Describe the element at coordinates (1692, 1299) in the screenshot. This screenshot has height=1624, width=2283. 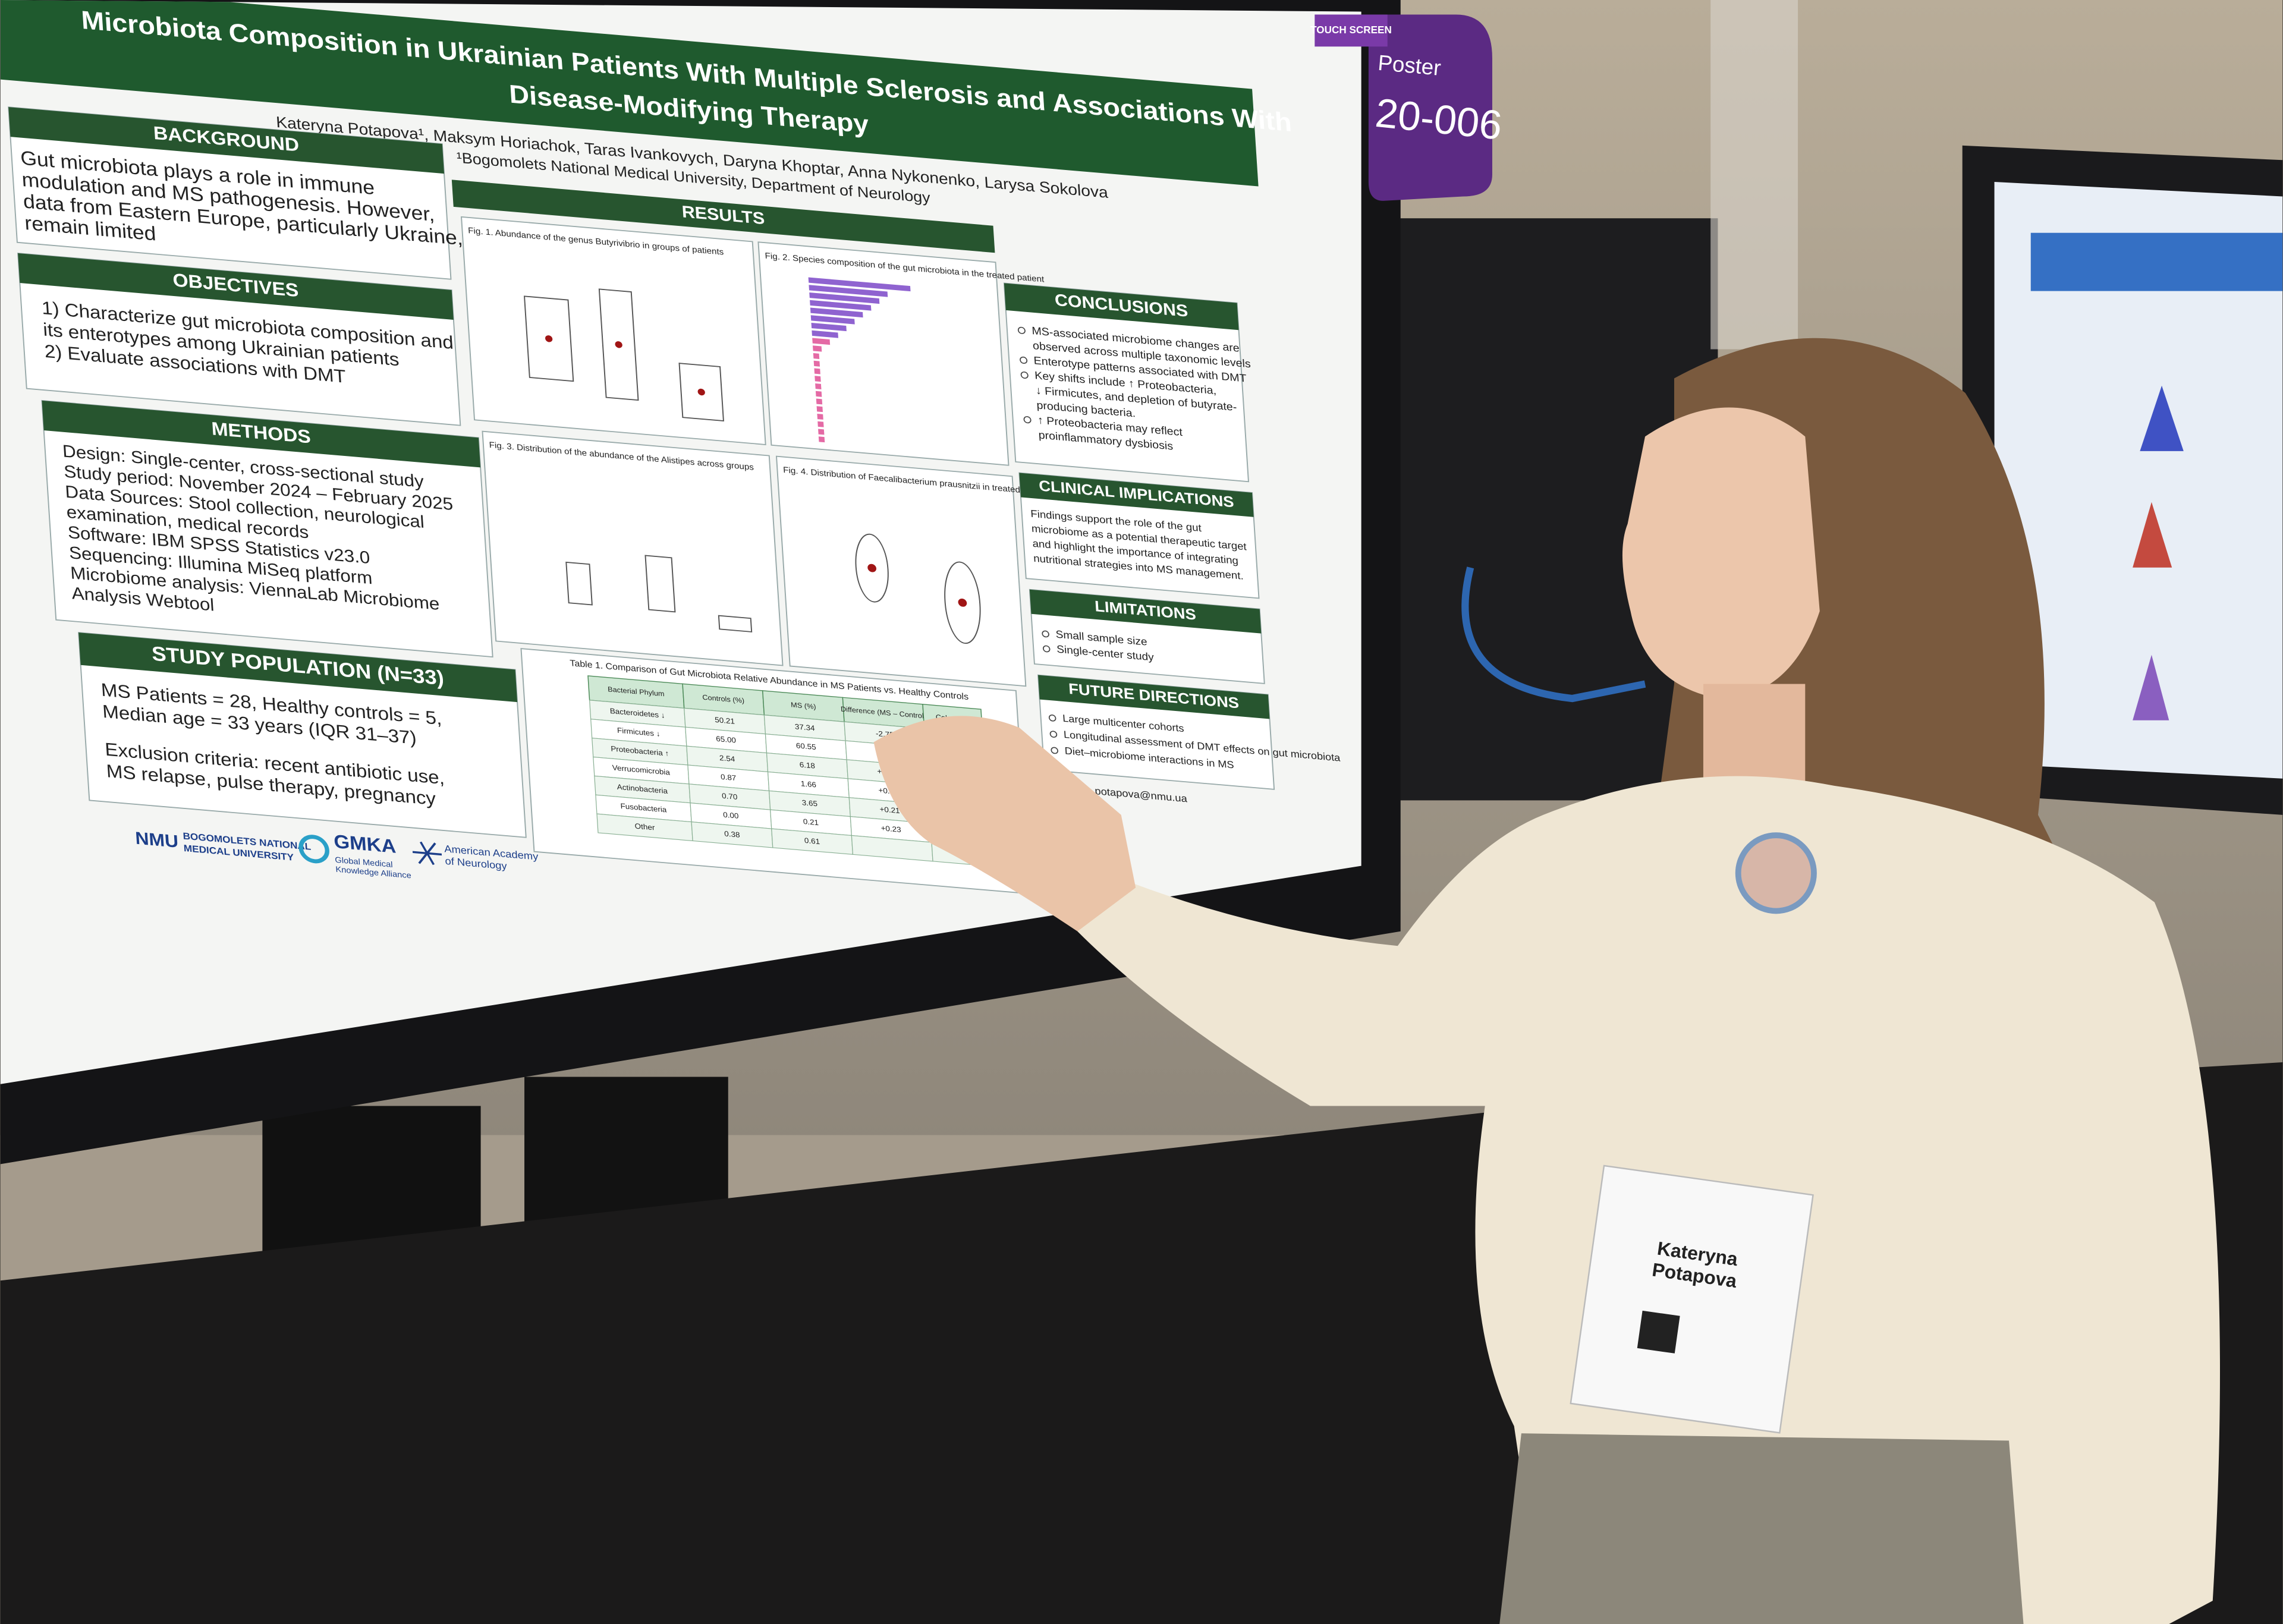
I see `badge-card` at that location.